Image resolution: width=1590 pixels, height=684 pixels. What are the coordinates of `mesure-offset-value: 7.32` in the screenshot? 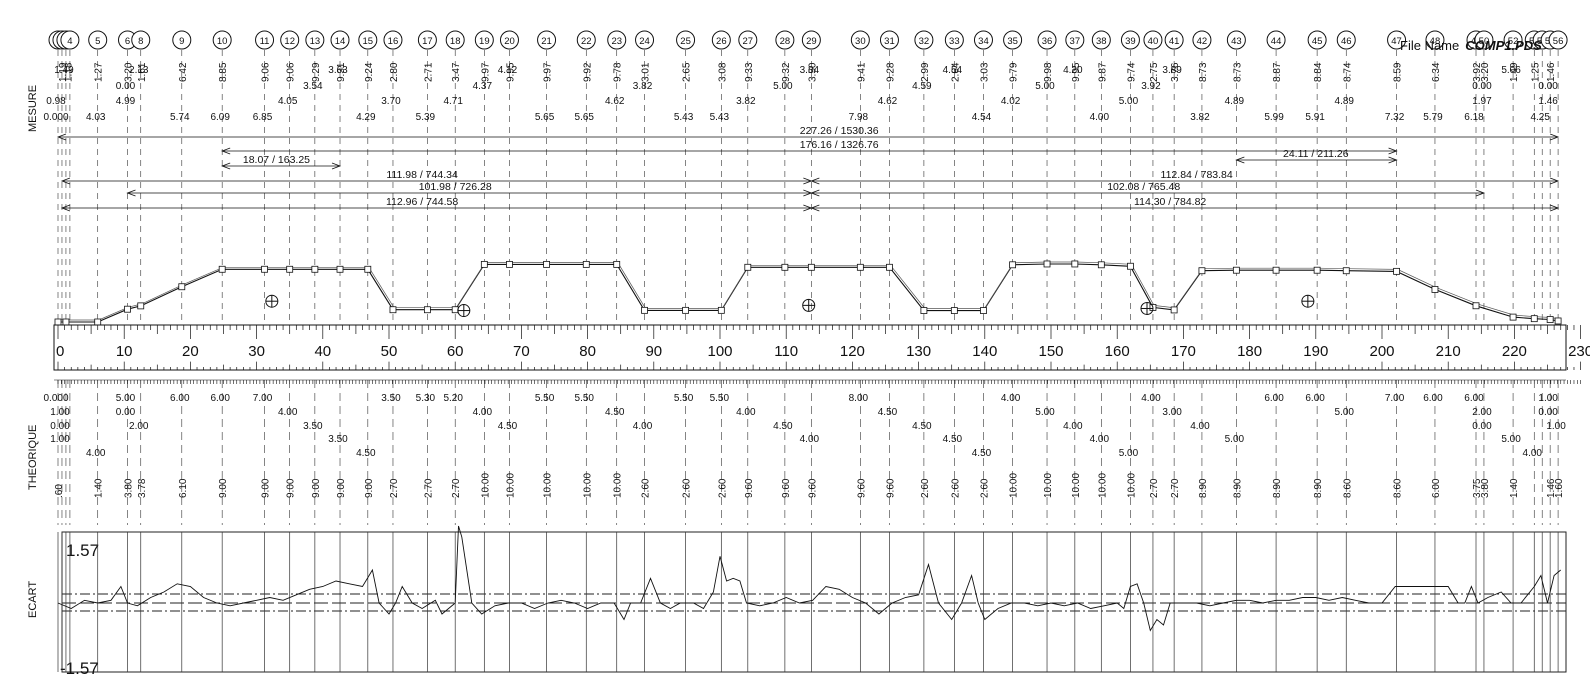 It's located at (1395, 117).